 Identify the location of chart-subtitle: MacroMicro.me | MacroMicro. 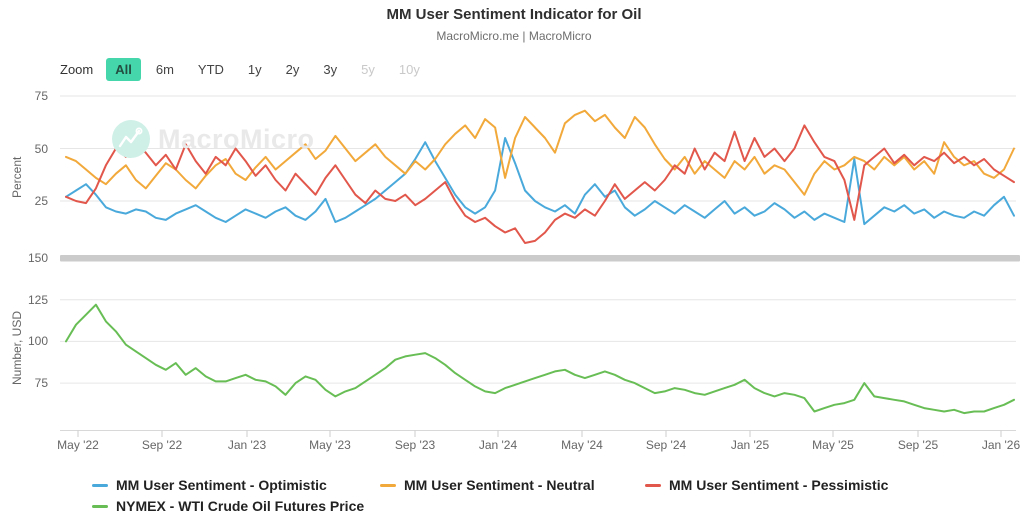
(514, 36).